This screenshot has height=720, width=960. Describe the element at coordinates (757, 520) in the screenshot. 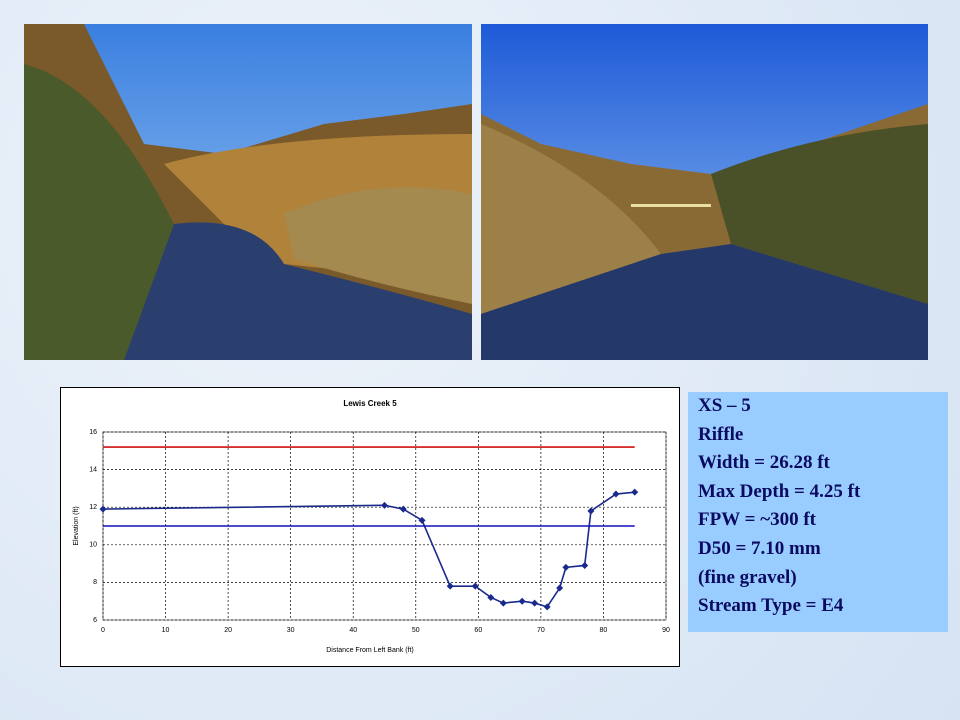

I see `info-line: FPW = ~300 ft` at that location.